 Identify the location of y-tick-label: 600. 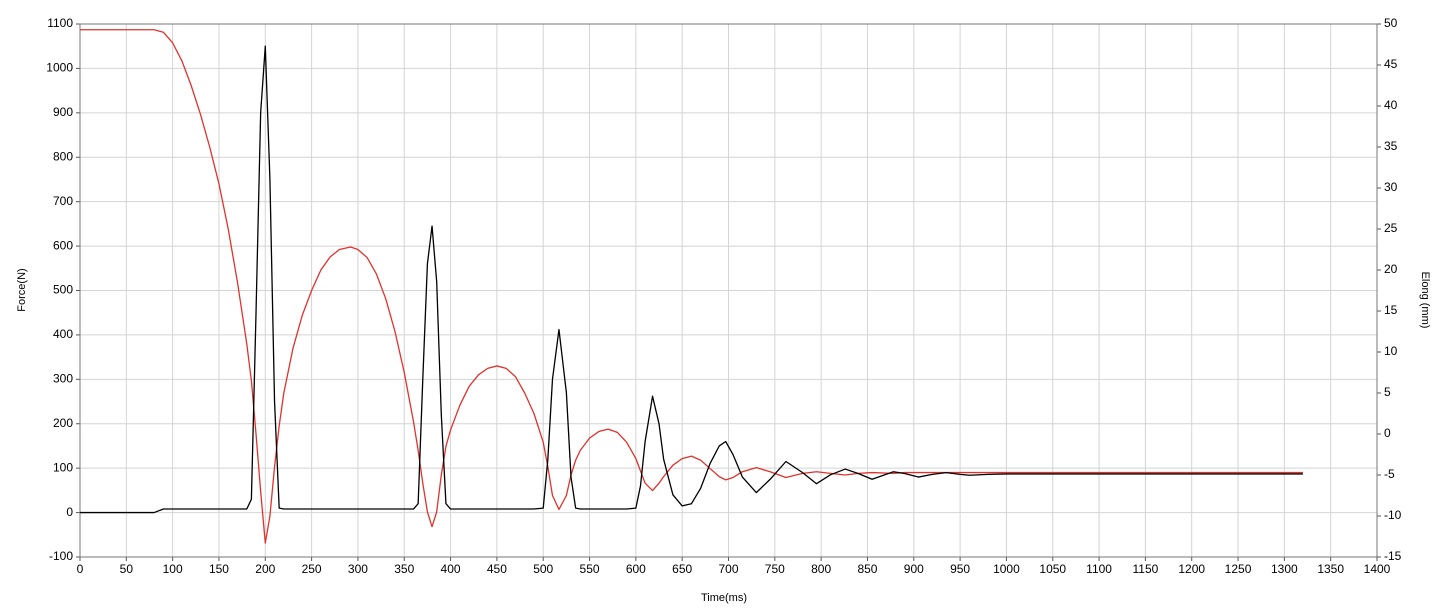
(63, 245).